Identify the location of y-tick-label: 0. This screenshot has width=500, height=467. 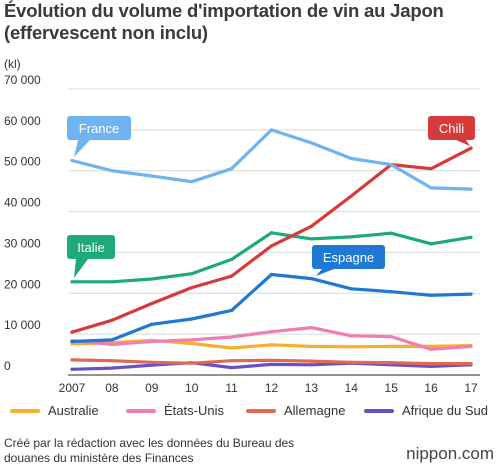
(7, 366).